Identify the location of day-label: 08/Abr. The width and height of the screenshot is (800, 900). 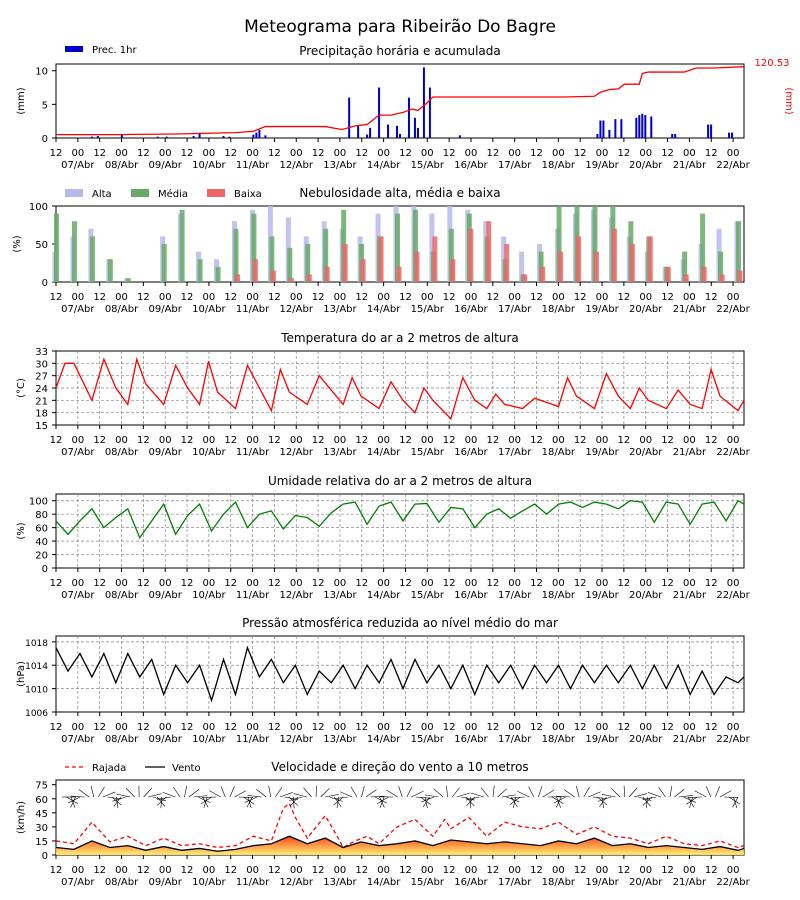
(122, 595).